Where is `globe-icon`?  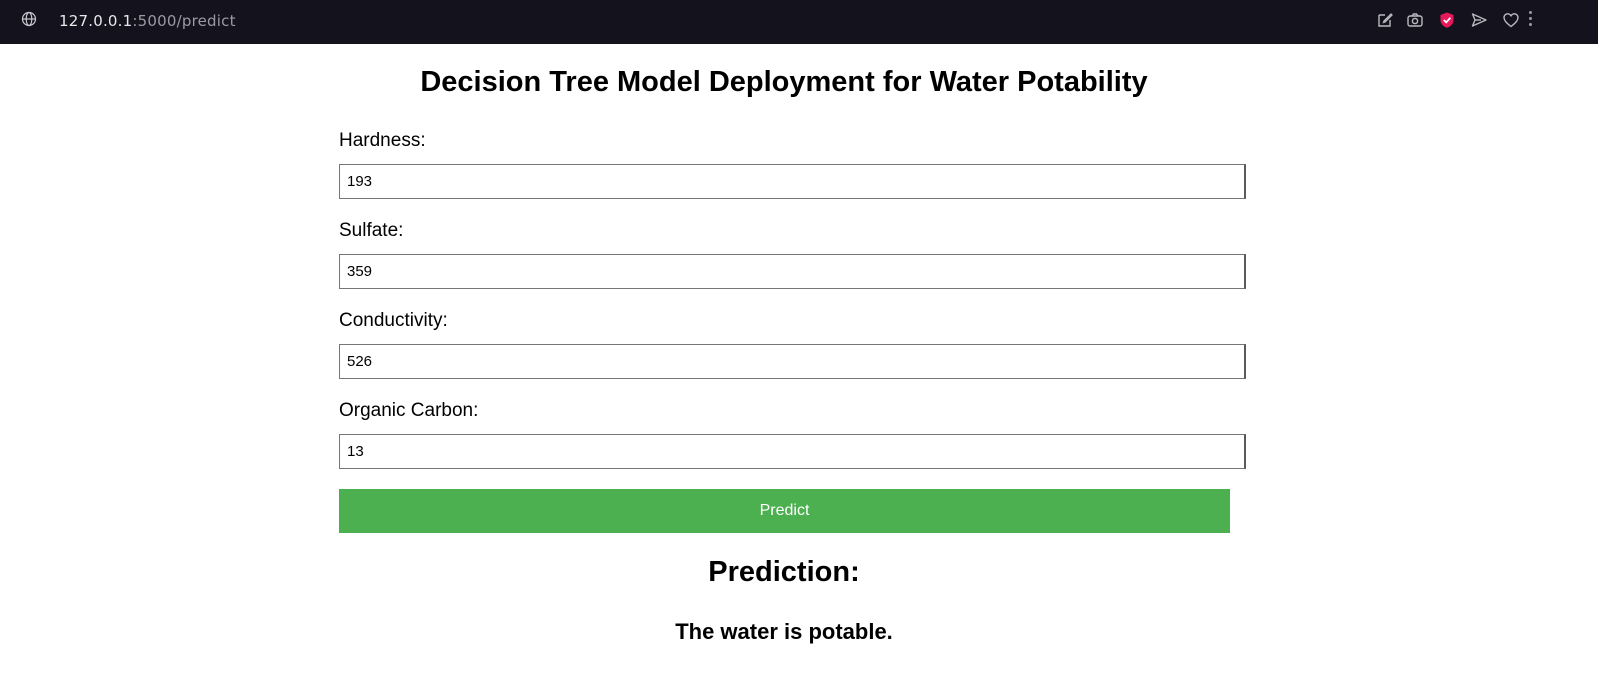 globe-icon is located at coordinates (29, 19).